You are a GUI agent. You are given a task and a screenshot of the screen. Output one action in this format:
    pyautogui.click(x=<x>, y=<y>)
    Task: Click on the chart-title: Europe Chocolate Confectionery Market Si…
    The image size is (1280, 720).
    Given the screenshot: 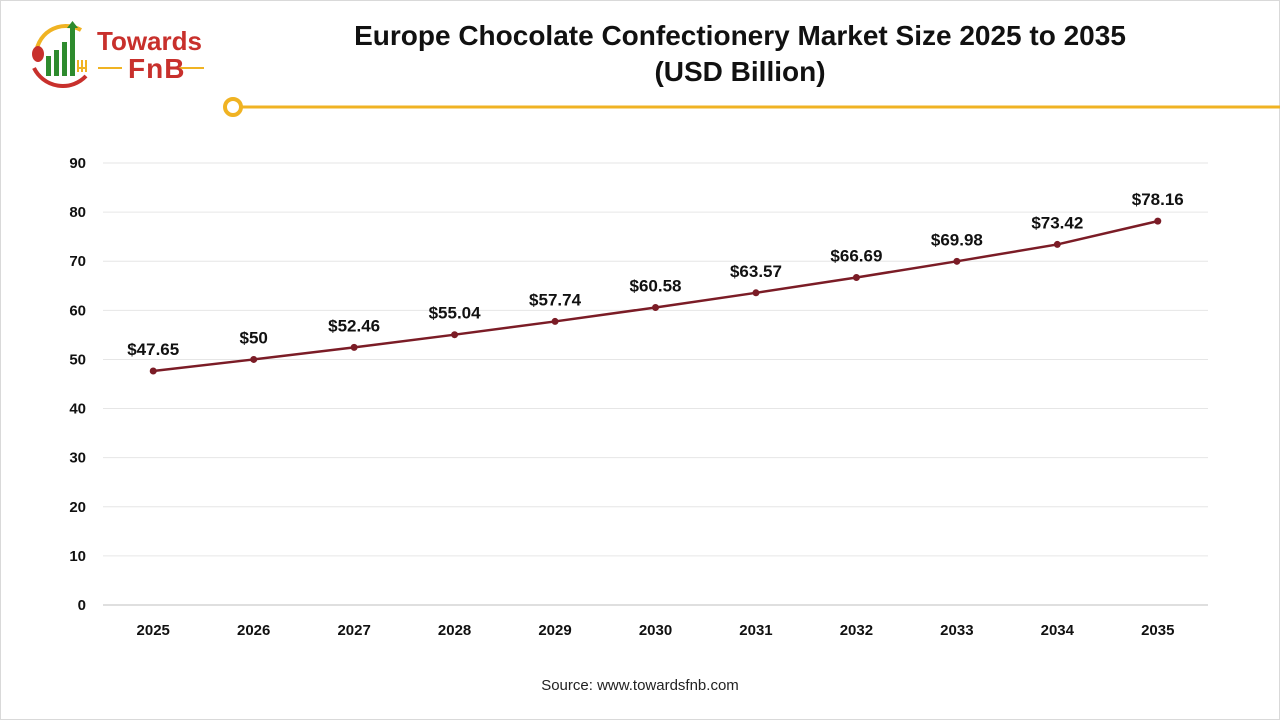 What is the action you would take?
    pyautogui.click(x=740, y=54)
    